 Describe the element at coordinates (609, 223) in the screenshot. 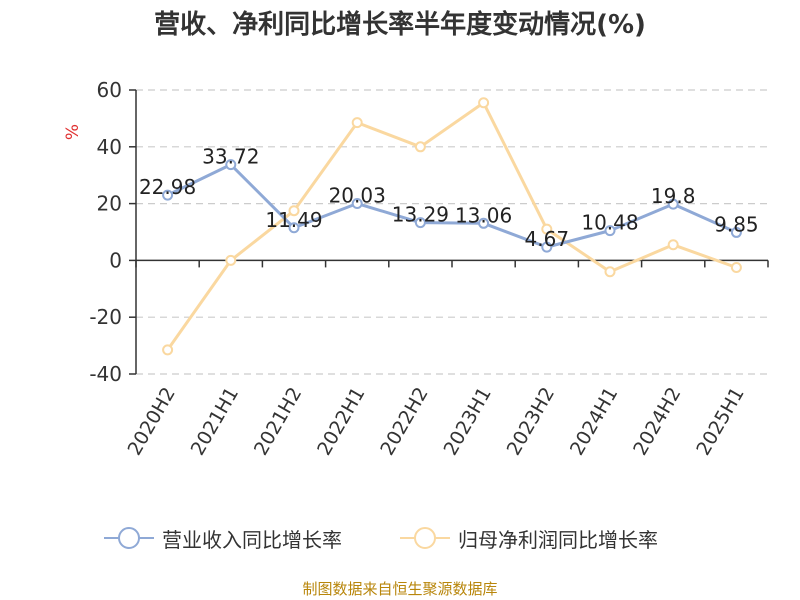

I see `data-label-revenue: 10.48` at that location.